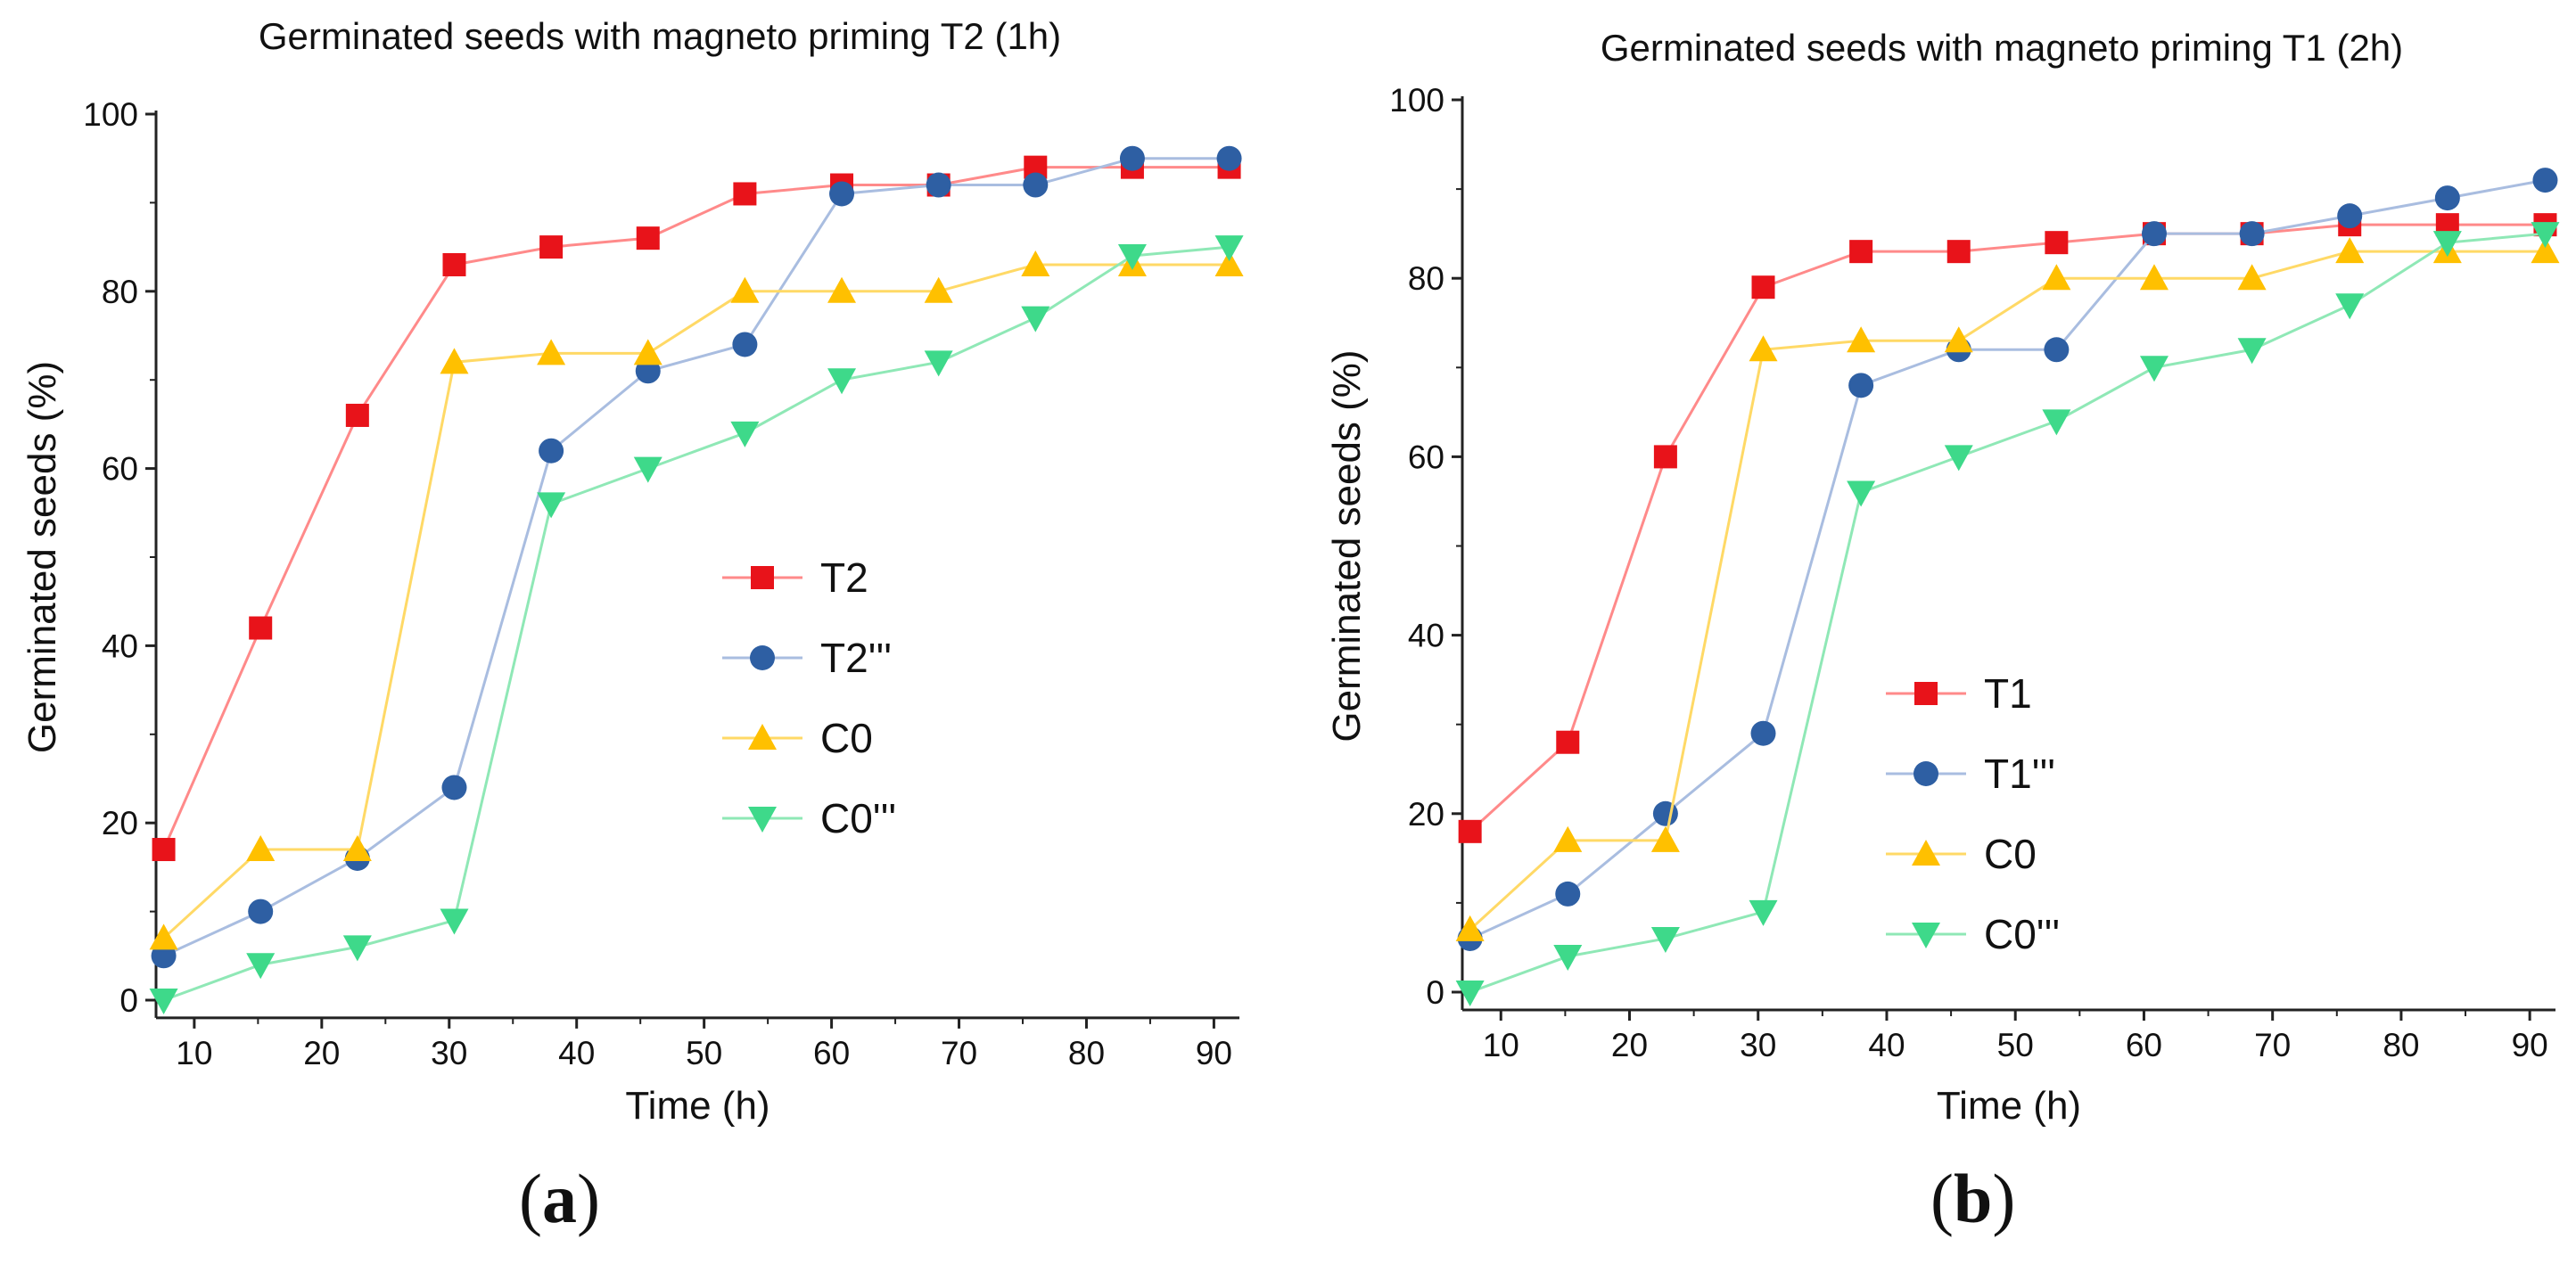  Describe the element at coordinates (2401, 1045) in the screenshot. I see `chart2-x-tick-label: 80` at that location.